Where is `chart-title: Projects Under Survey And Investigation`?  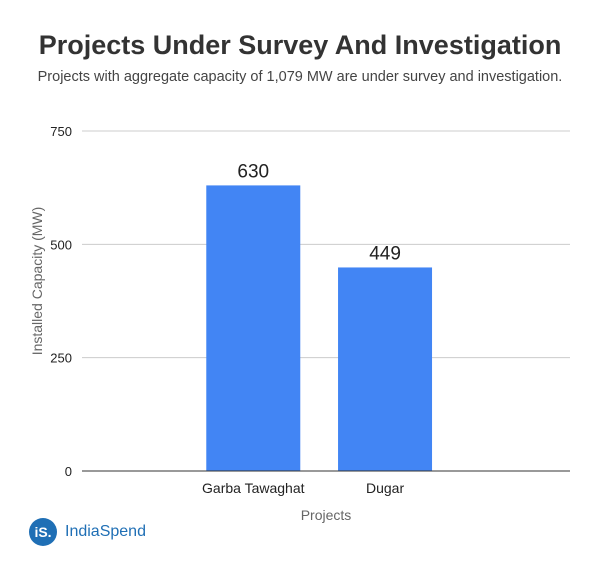 chart-title: Projects Under Survey And Investigation is located at coordinates (300, 45).